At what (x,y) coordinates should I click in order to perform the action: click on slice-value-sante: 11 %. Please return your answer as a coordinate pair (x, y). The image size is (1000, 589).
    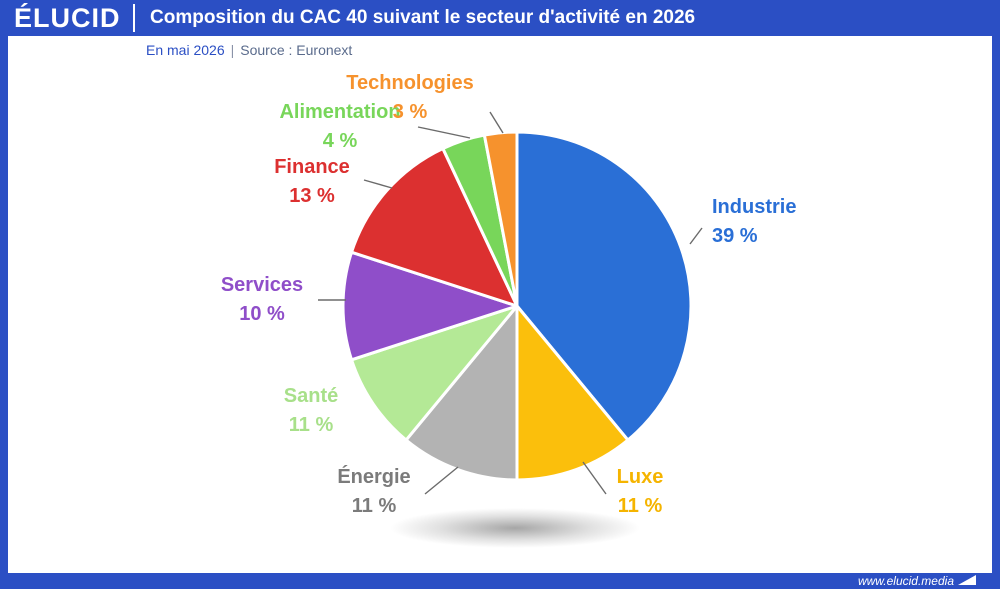
    Looking at the image, I should click on (311, 425).